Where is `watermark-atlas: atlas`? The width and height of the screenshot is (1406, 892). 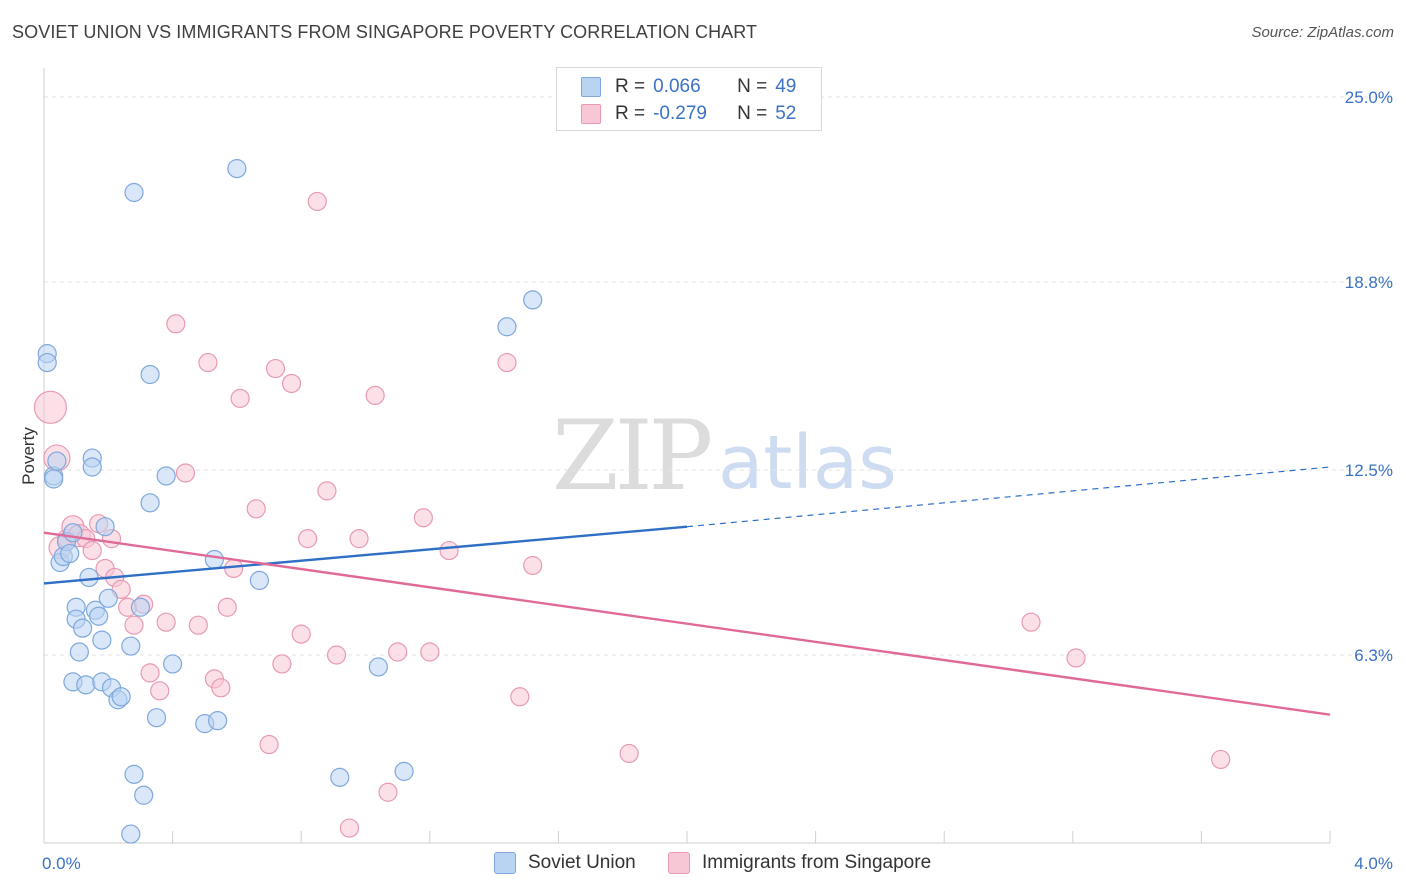
watermark-atlas: atlas is located at coordinates (807, 463).